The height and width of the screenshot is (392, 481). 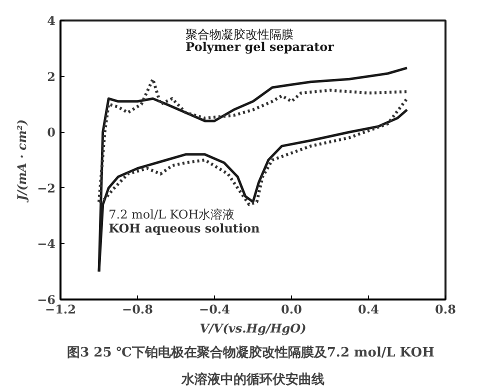 What do you see at coordinates (291, 309) in the screenshot?
I see `x-tick-label: 0.0` at bounding box center [291, 309].